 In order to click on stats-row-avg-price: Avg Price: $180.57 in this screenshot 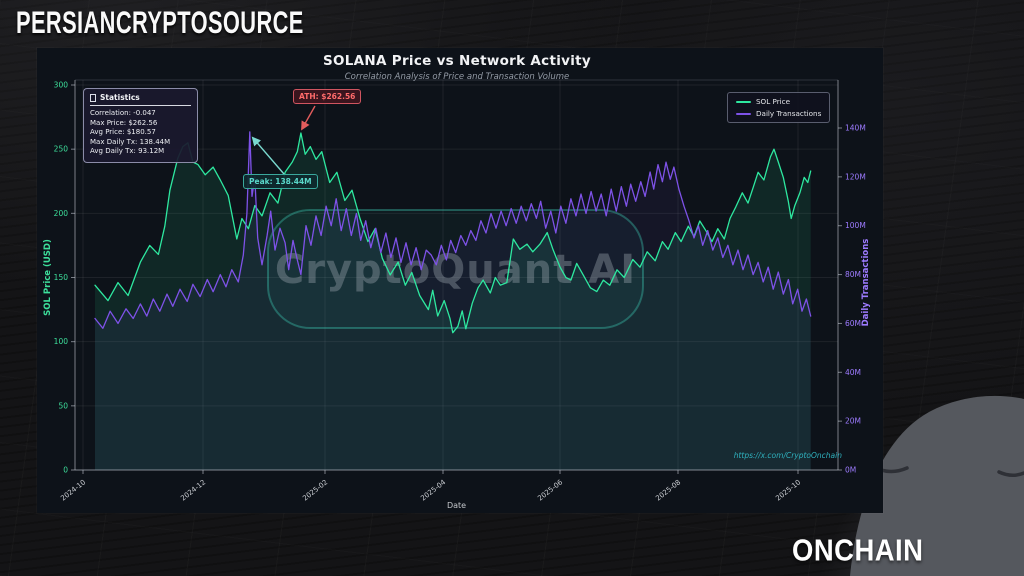, I will do `click(123, 132)`.